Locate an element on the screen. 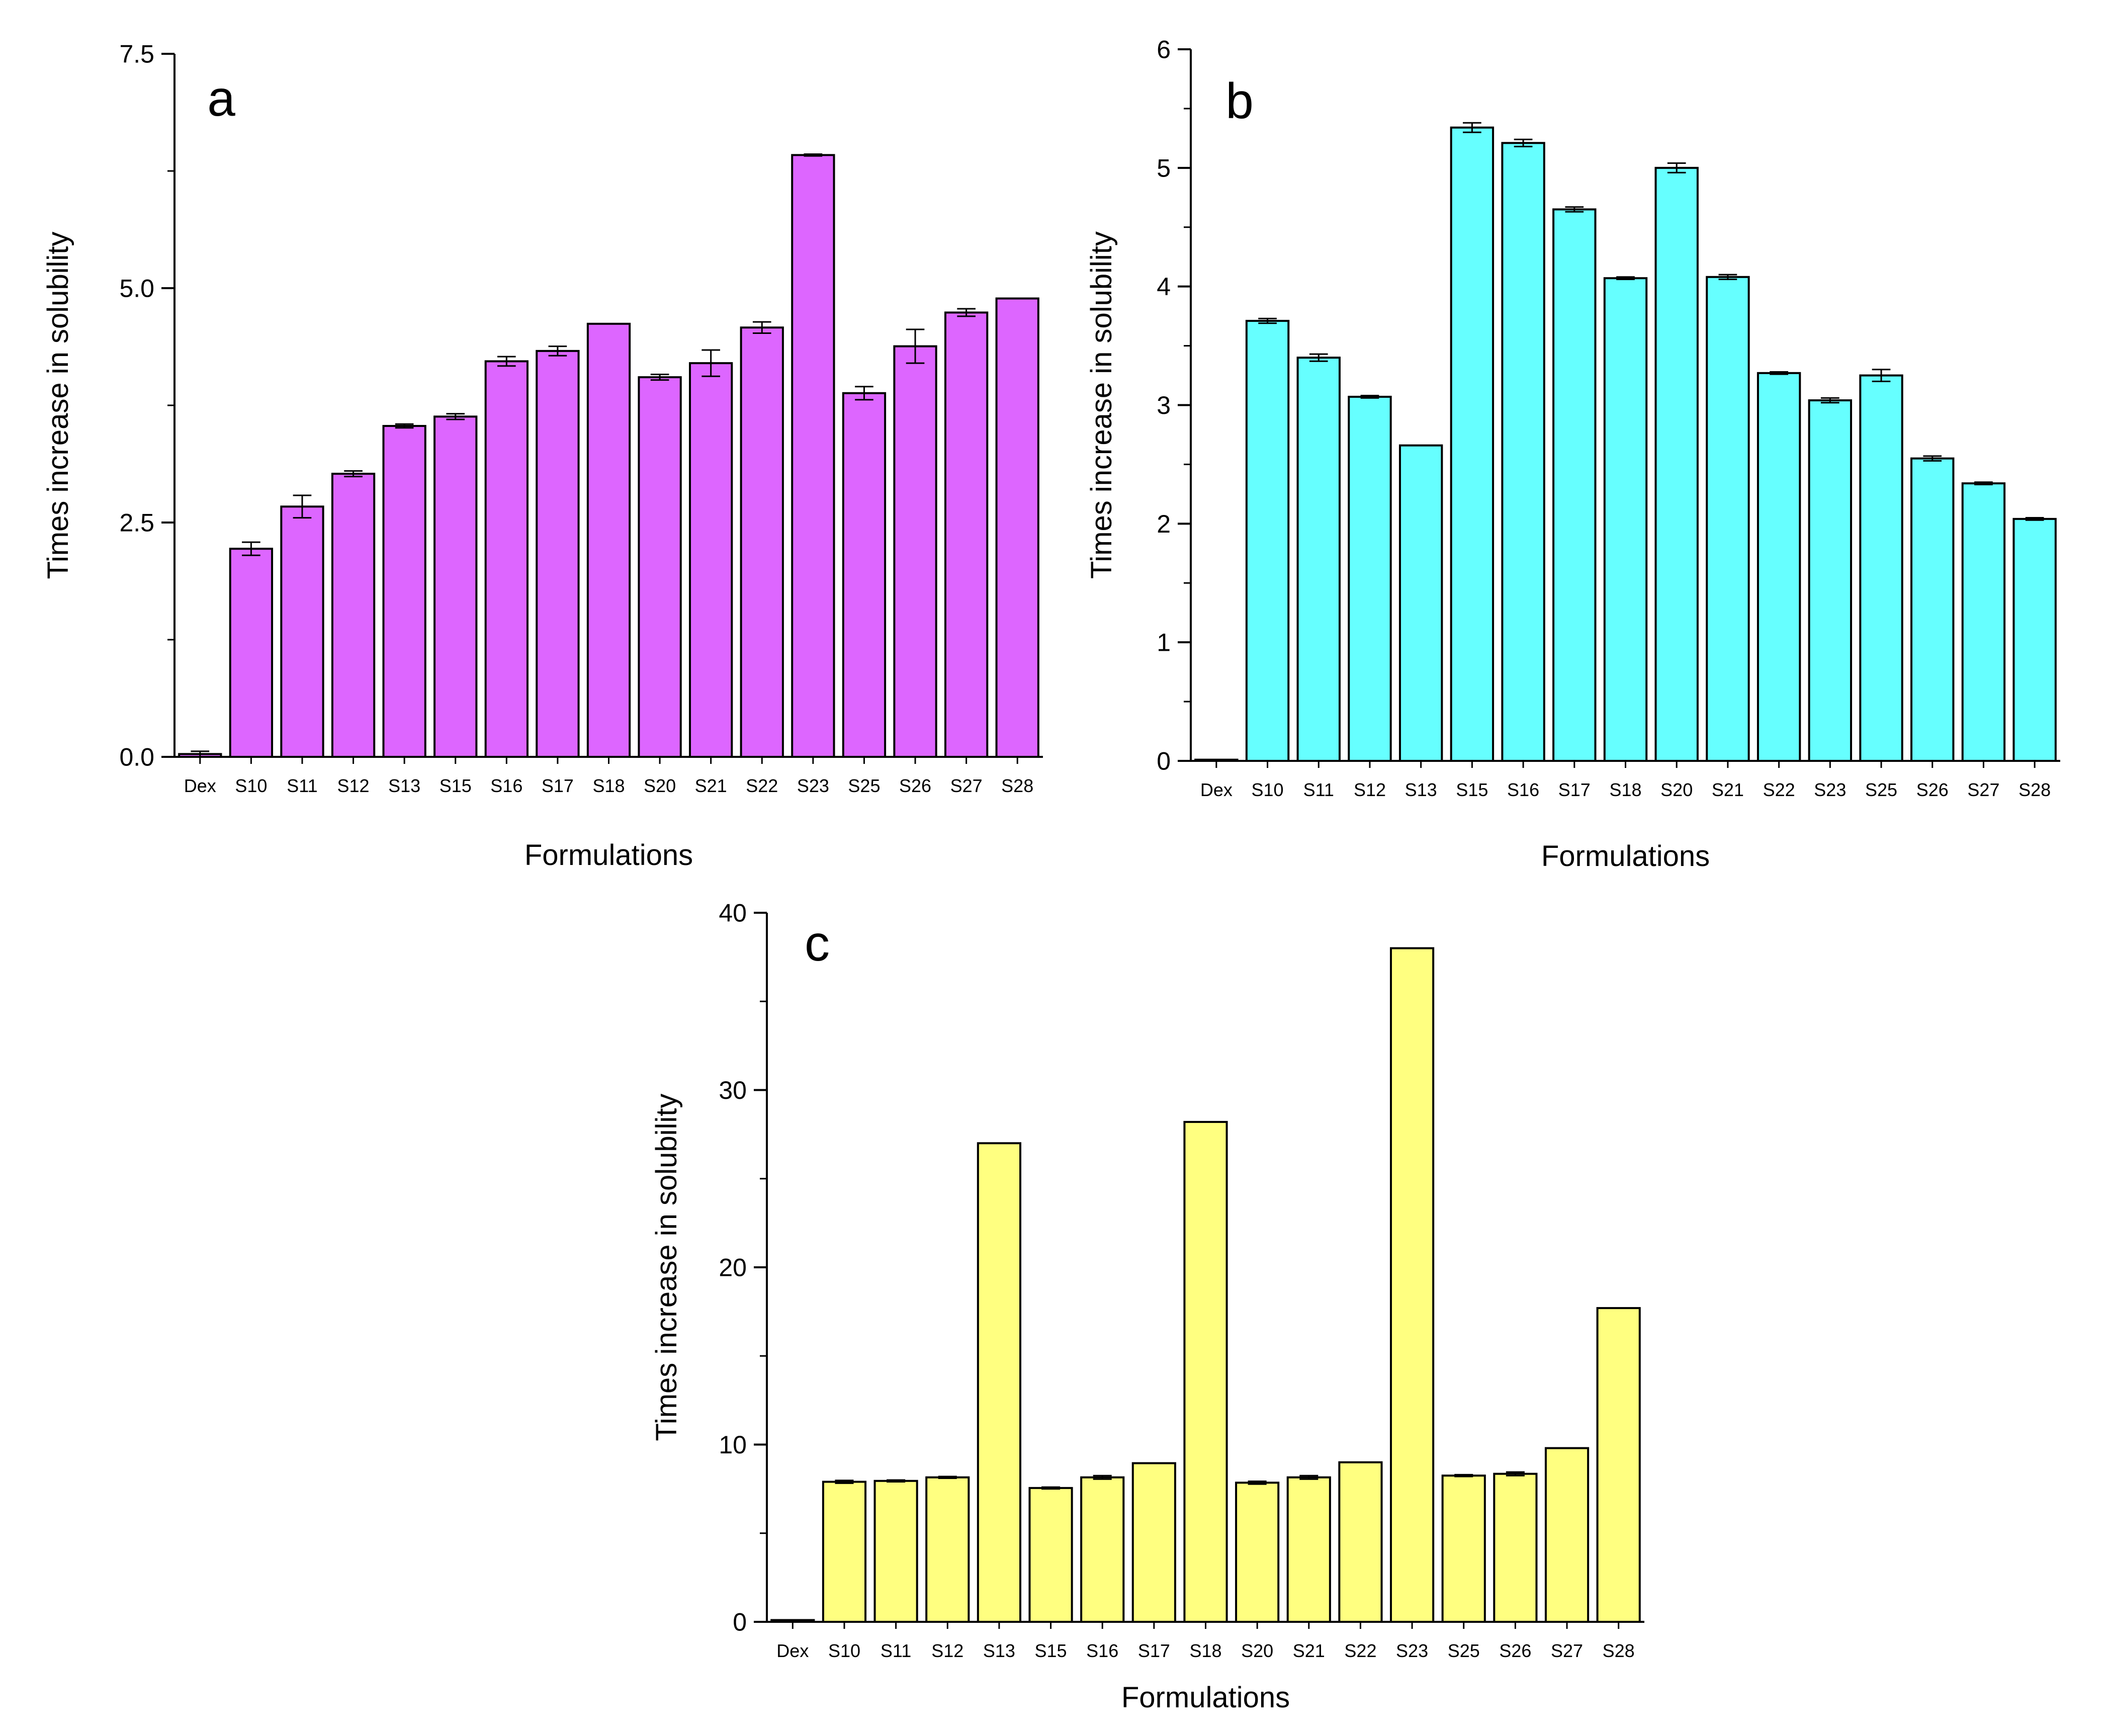 The height and width of the screenshot is (1736, 2107). y-tick-label: 1 is located at coordinates (1164, 643).